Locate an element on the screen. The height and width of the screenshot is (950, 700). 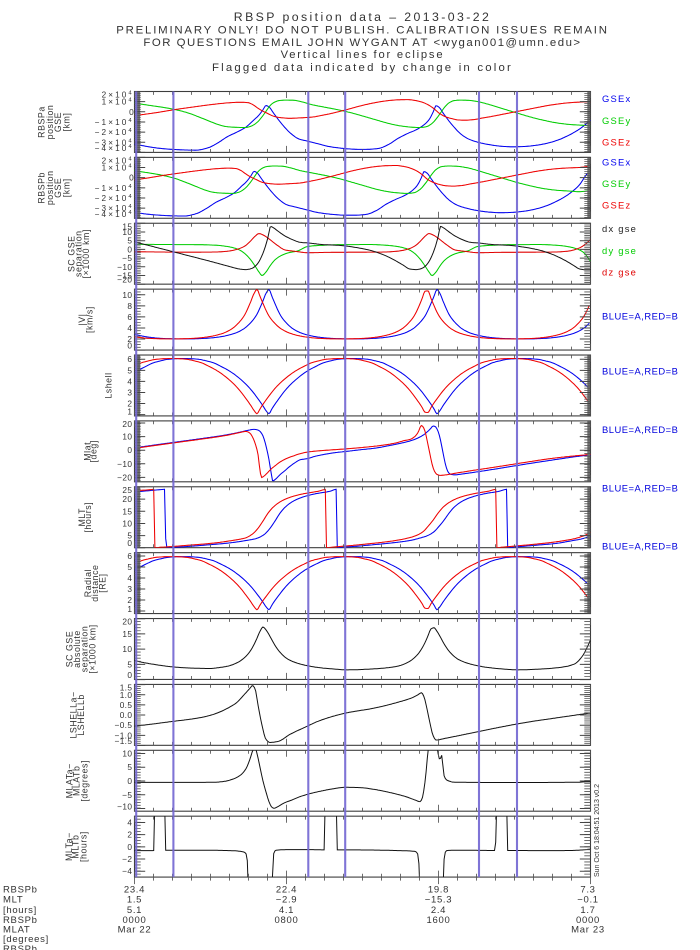
svg-text: −2.9 is located at coordinates (287, 900).